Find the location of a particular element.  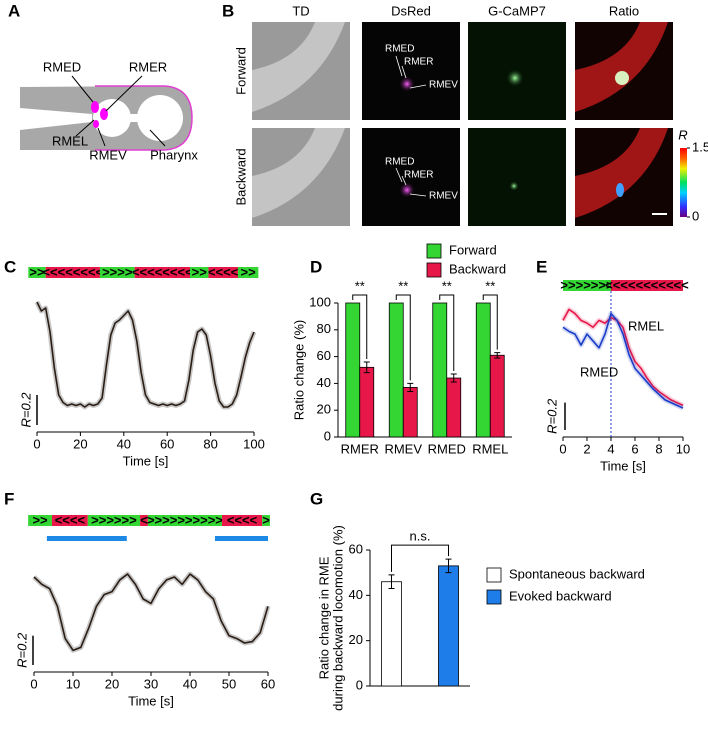

x-tick-label: RMER is located at coordinates (360, 448).